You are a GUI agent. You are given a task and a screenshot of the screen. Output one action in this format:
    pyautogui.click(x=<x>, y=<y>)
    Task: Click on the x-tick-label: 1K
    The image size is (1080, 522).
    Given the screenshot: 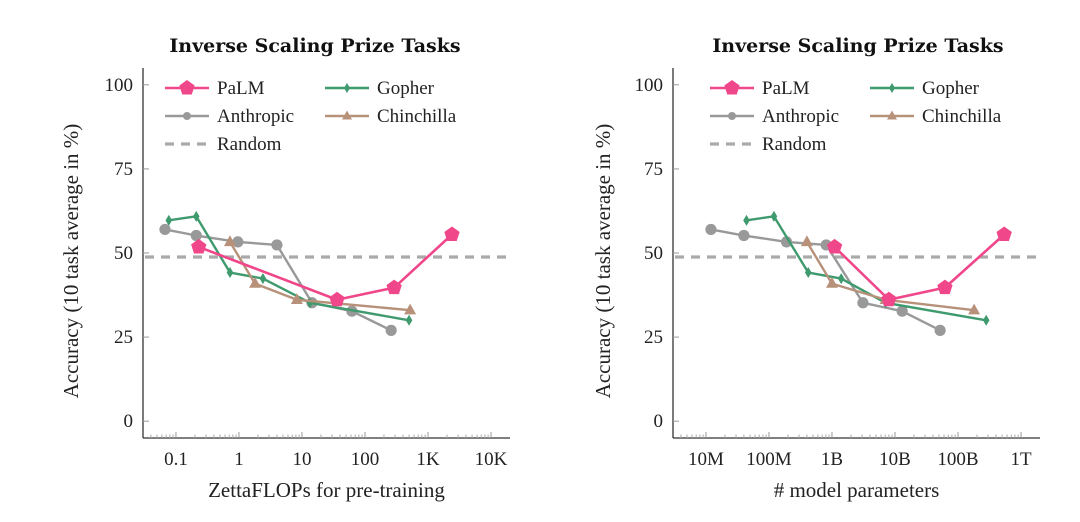 What is the action you would take?
    pyautogui.click(x=428, y=459)
    